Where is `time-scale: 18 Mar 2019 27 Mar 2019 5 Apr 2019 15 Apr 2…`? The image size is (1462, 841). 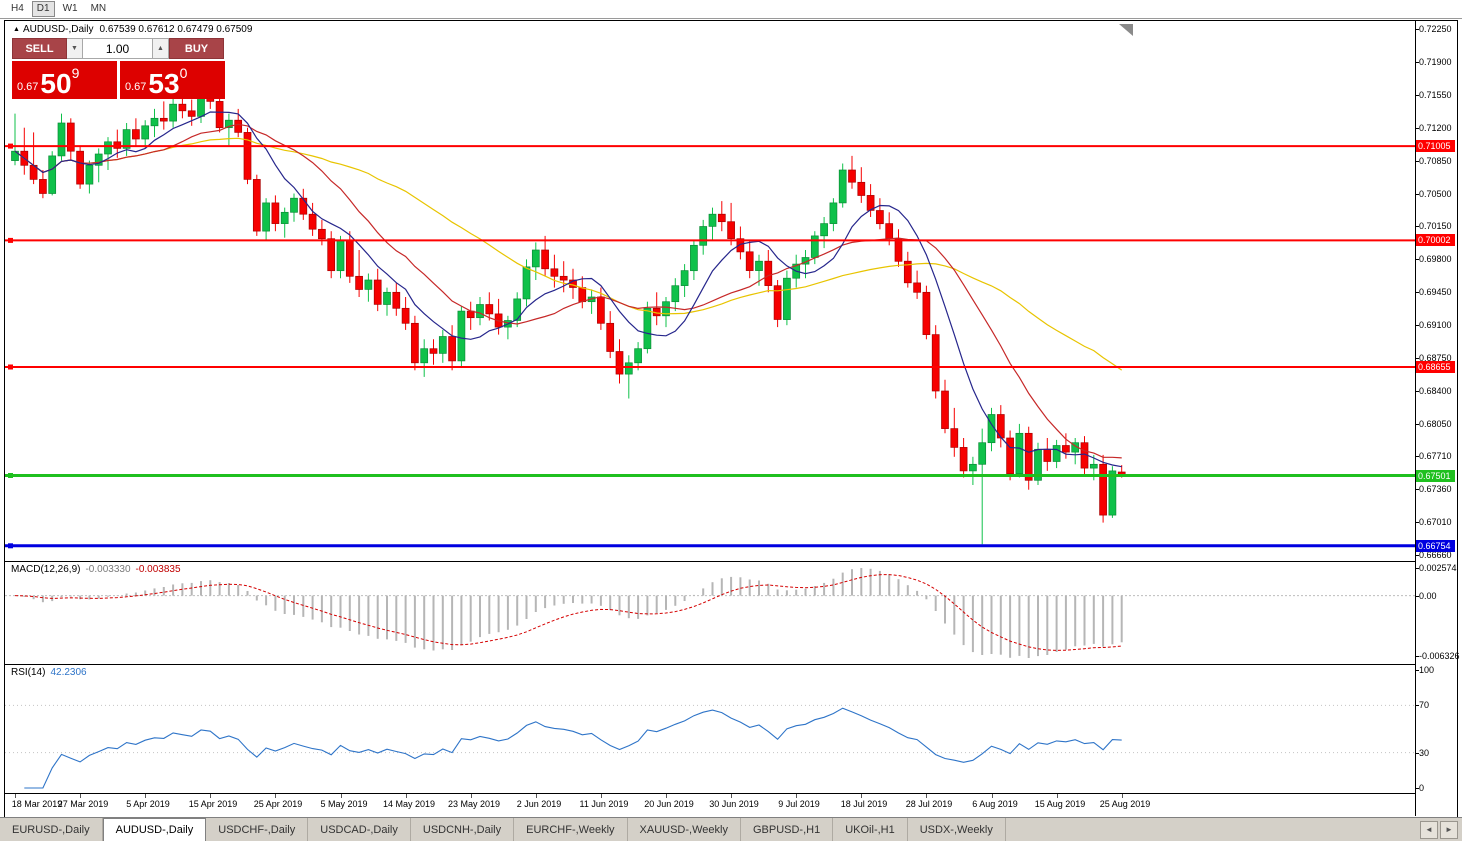
time-scale: 18 Mar 2019 27 Mar 2019 5 Apr 2019 15 Apr 2… is located at coordinates (710, 805).